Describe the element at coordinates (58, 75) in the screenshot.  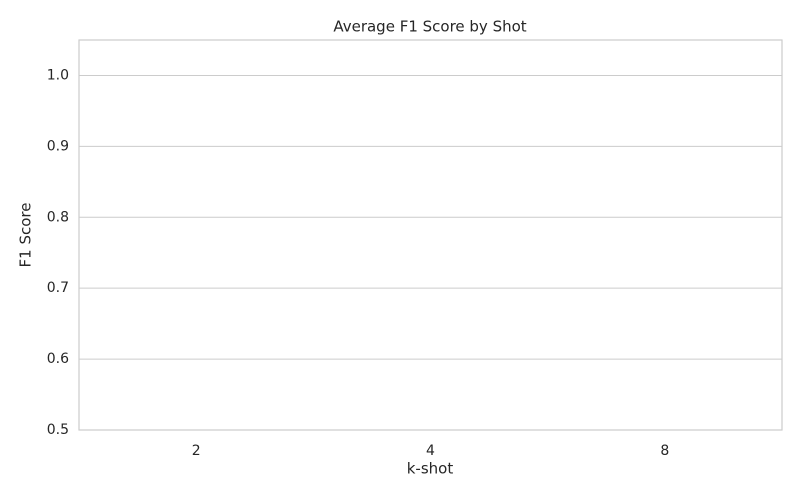
I see `y-tick-label: 1.0` at that location.